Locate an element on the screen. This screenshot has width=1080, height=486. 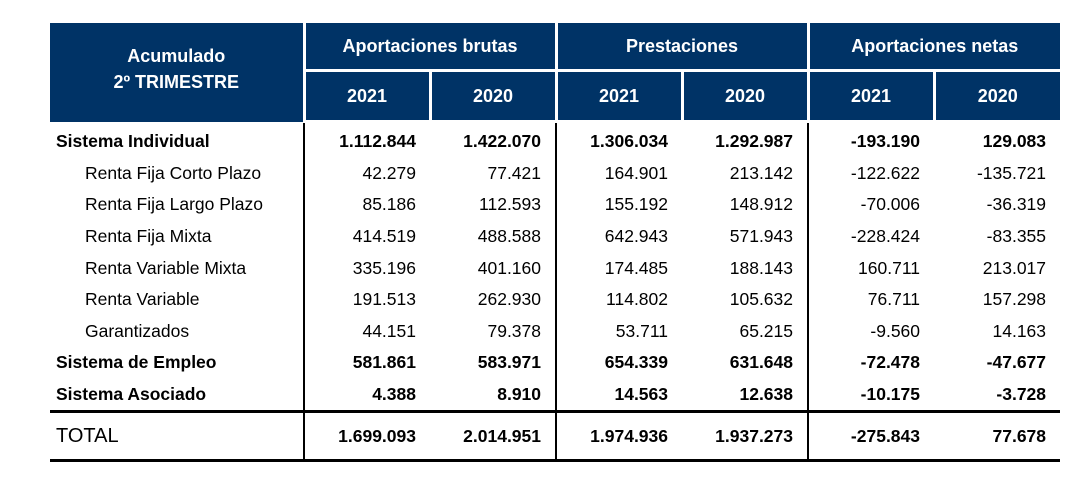
value-cell: 148.912 is located at coordinates (761, 204).